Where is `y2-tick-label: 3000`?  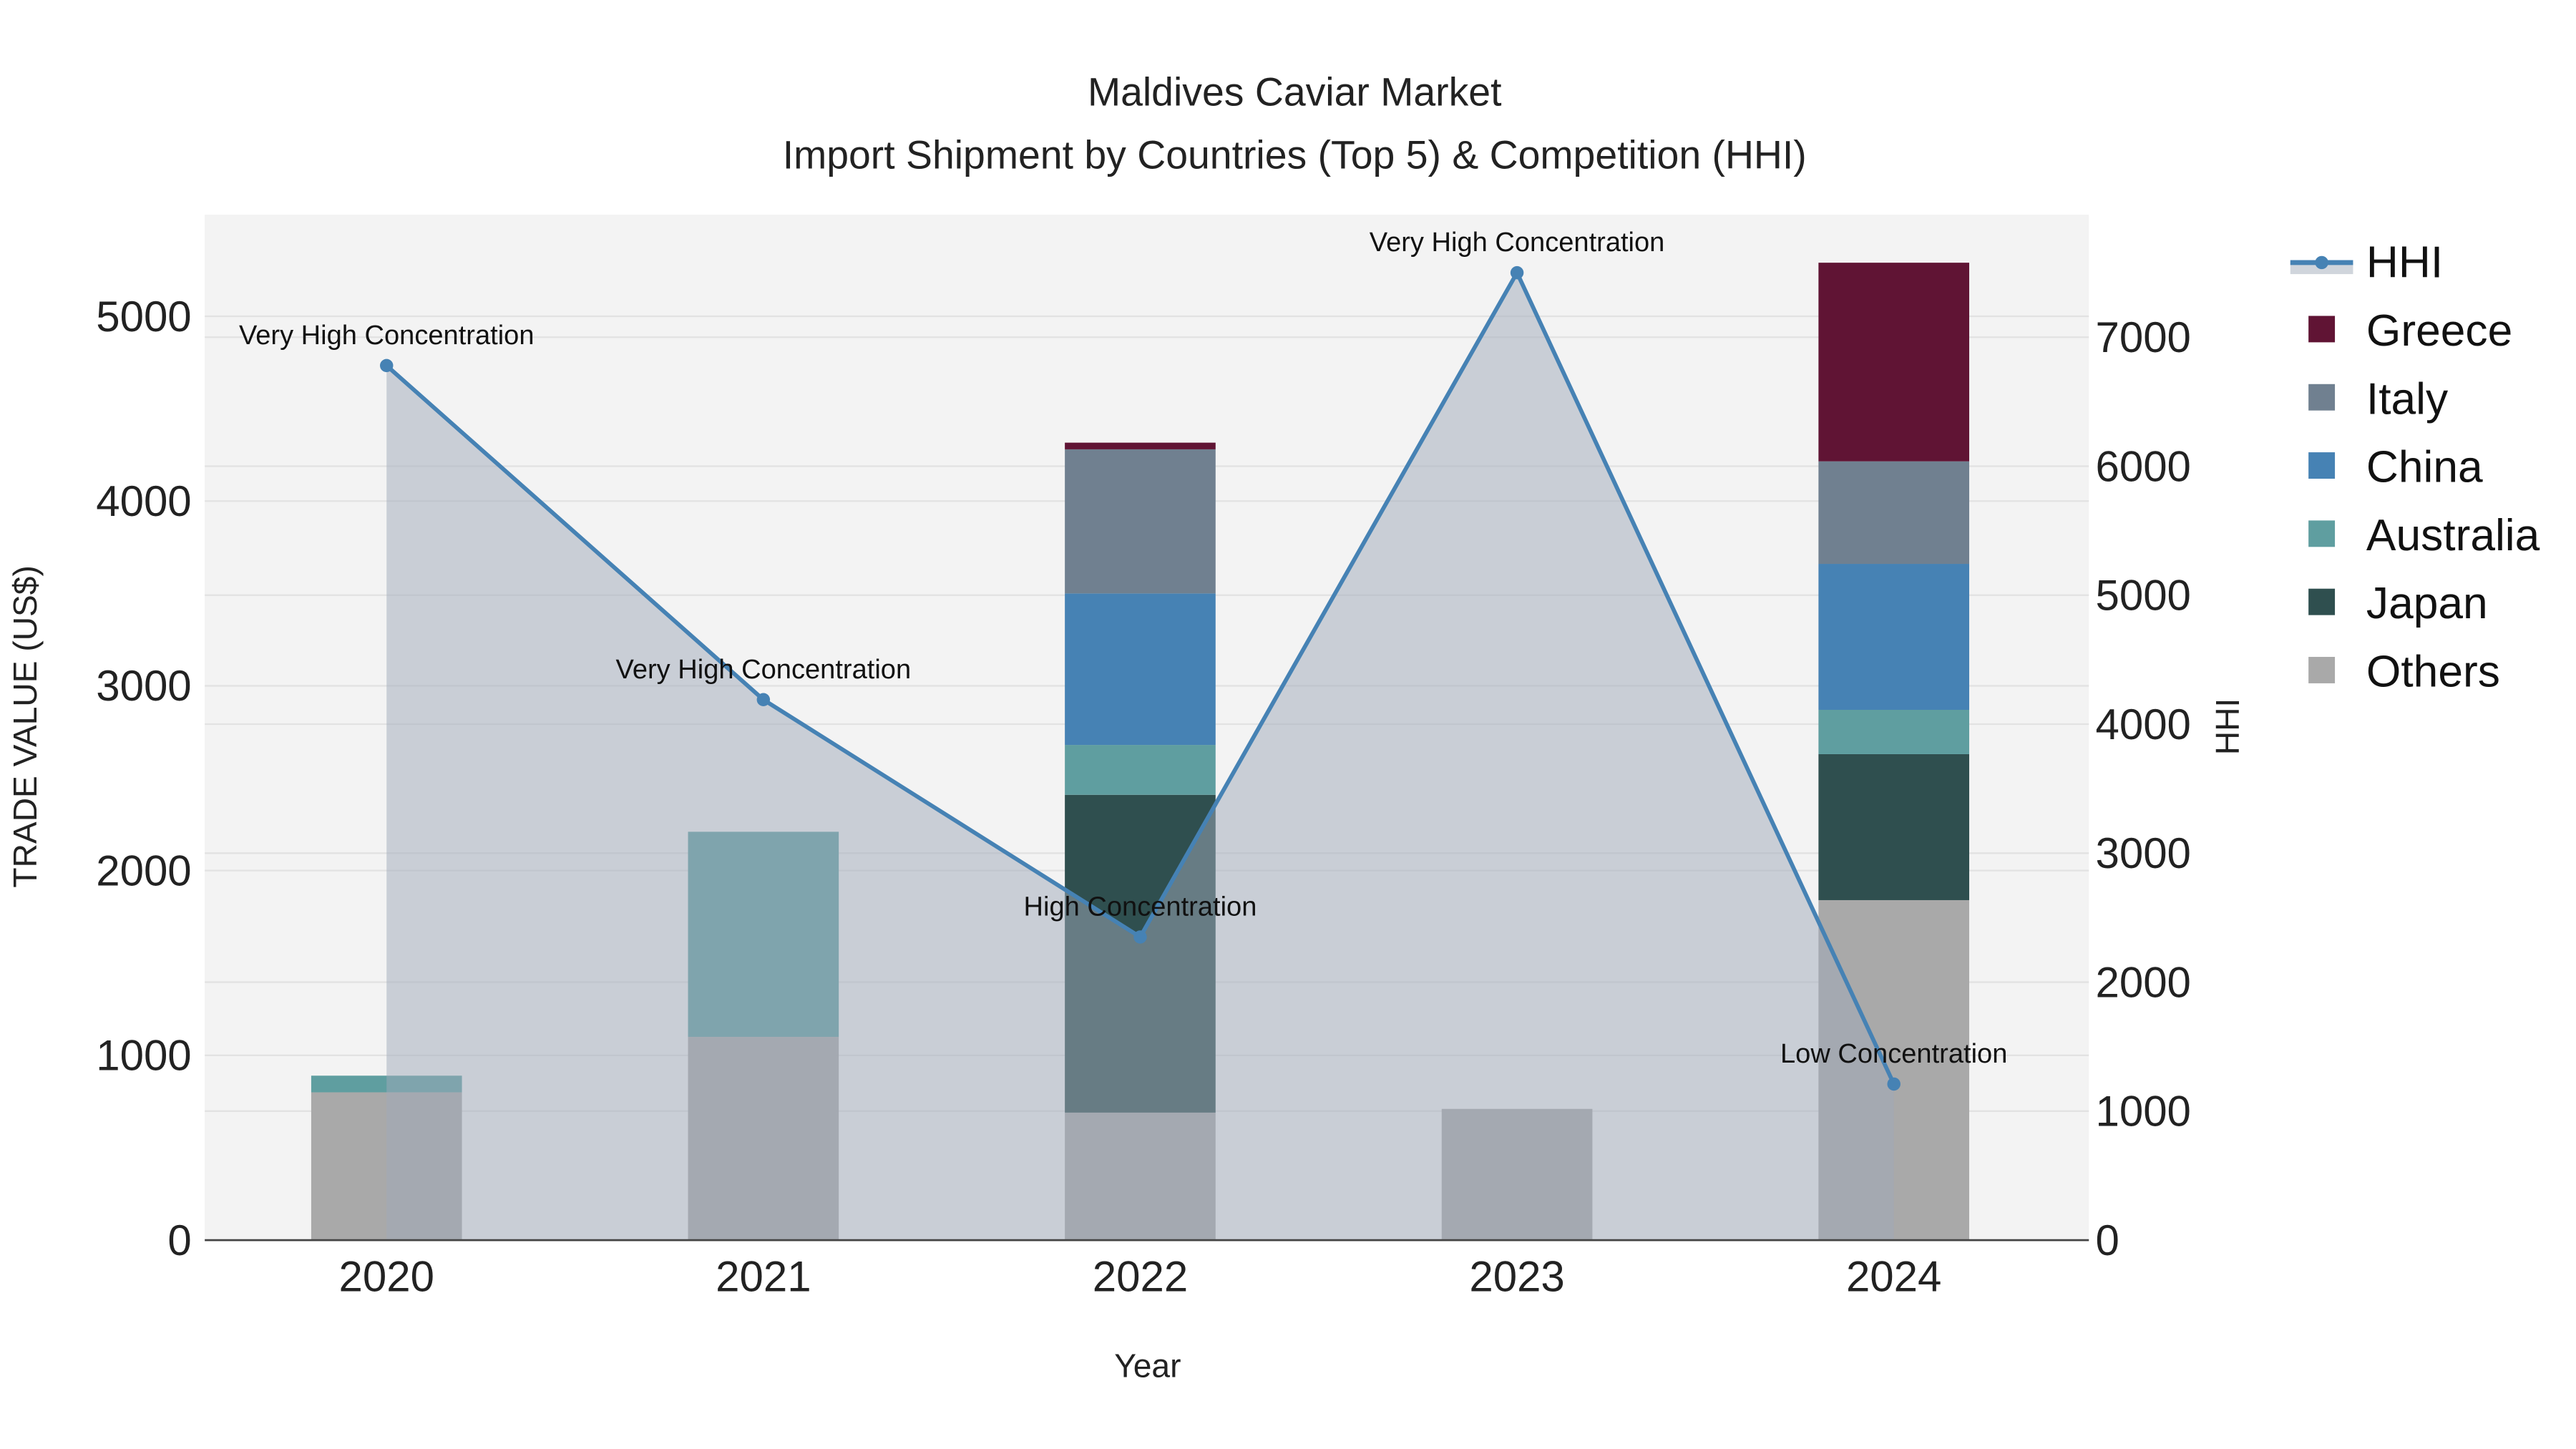
y2-tick-label: 3000 is located at coordinates (2142, 853).